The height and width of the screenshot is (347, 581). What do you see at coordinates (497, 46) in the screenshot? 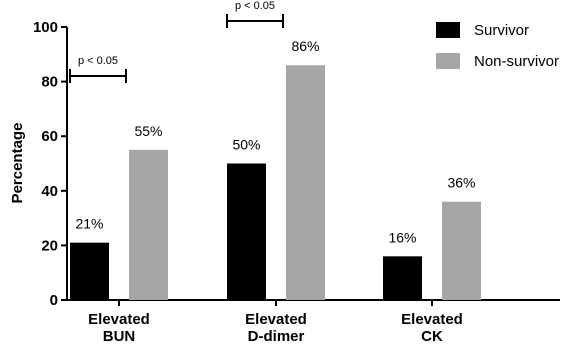
I see `legend: Survivor Non-survivor` at bounding box center [497, 46].